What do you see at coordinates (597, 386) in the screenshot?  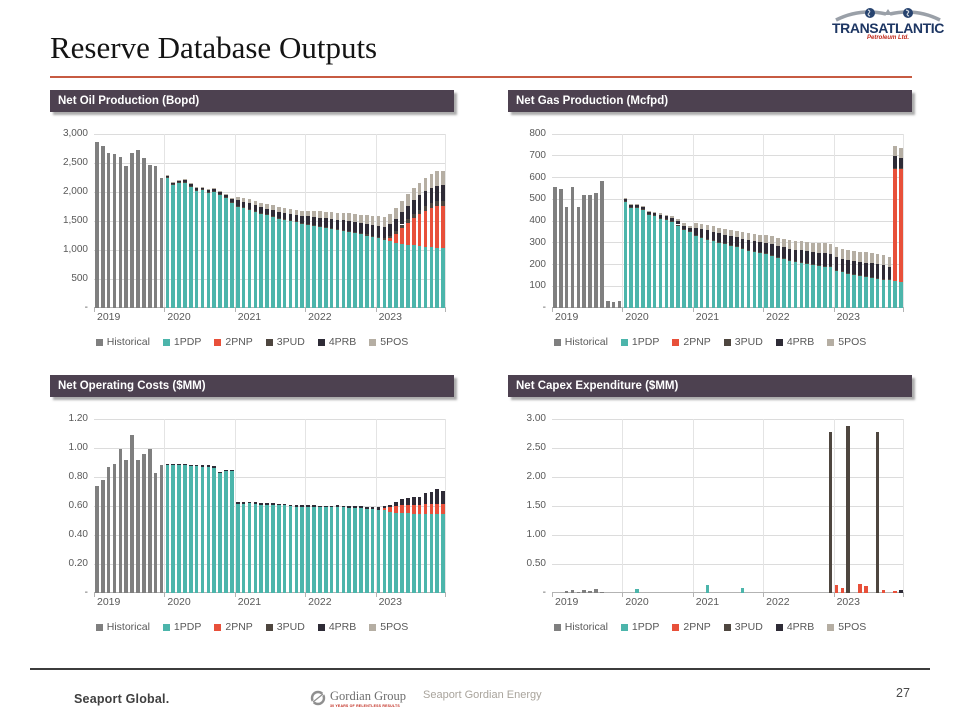 I see `chart-title: Net Capex Expenditure ($MM)` at bounding box center [597, 386].